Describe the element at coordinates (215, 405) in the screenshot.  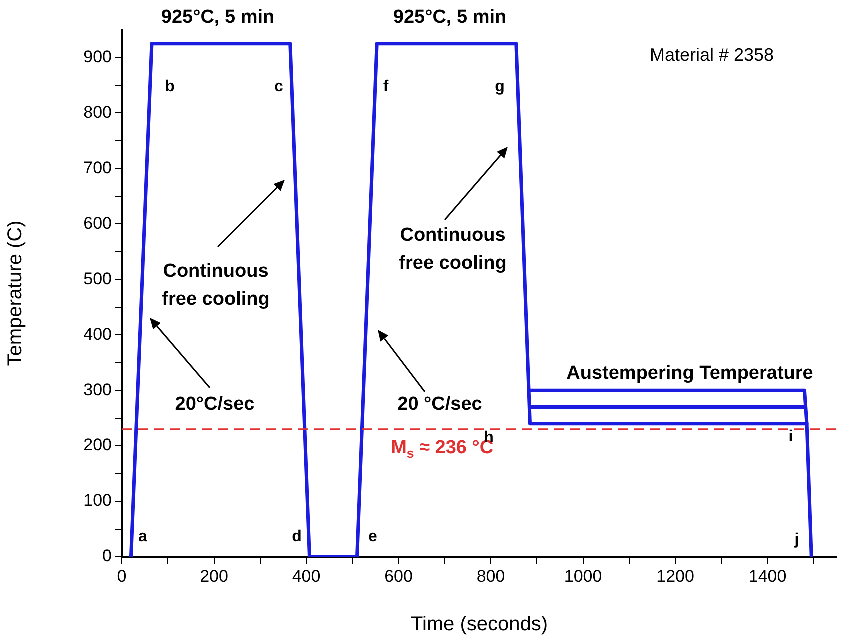
I see `annotation: 20°C/sec` at that location.